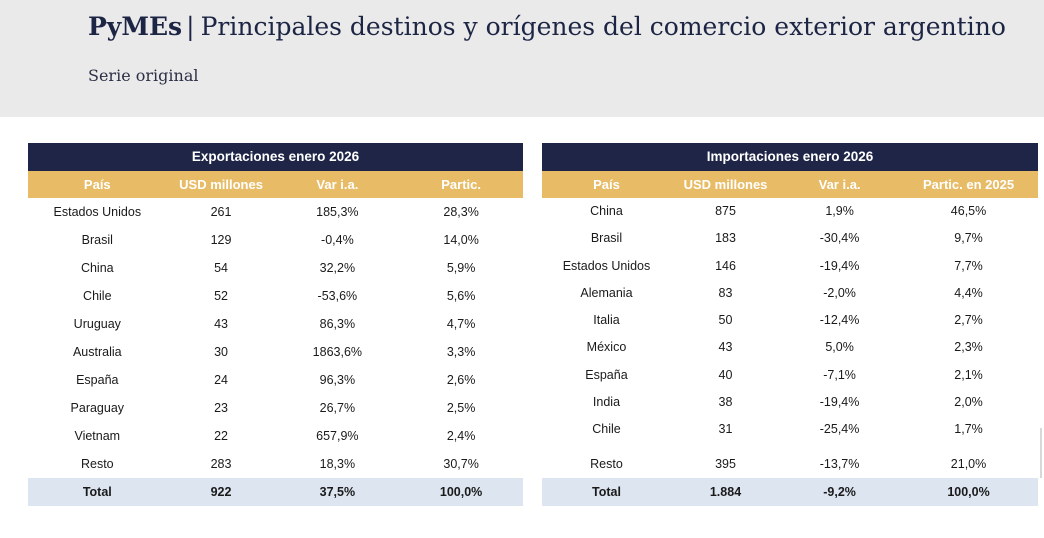  What do you see at coordinates (606, 374) in the screenshot?
I see `country-cell: España` at bounding box center [606, 374].